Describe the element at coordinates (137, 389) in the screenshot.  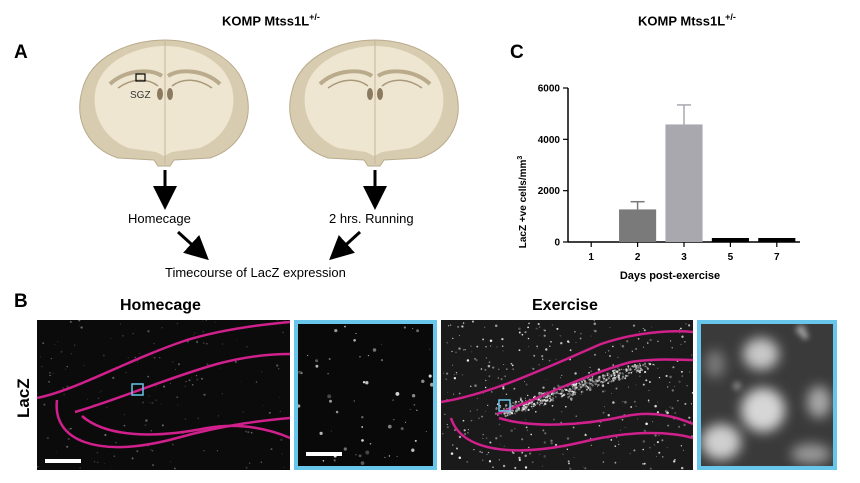
I see `zoom-region-box-homecage` at that location.